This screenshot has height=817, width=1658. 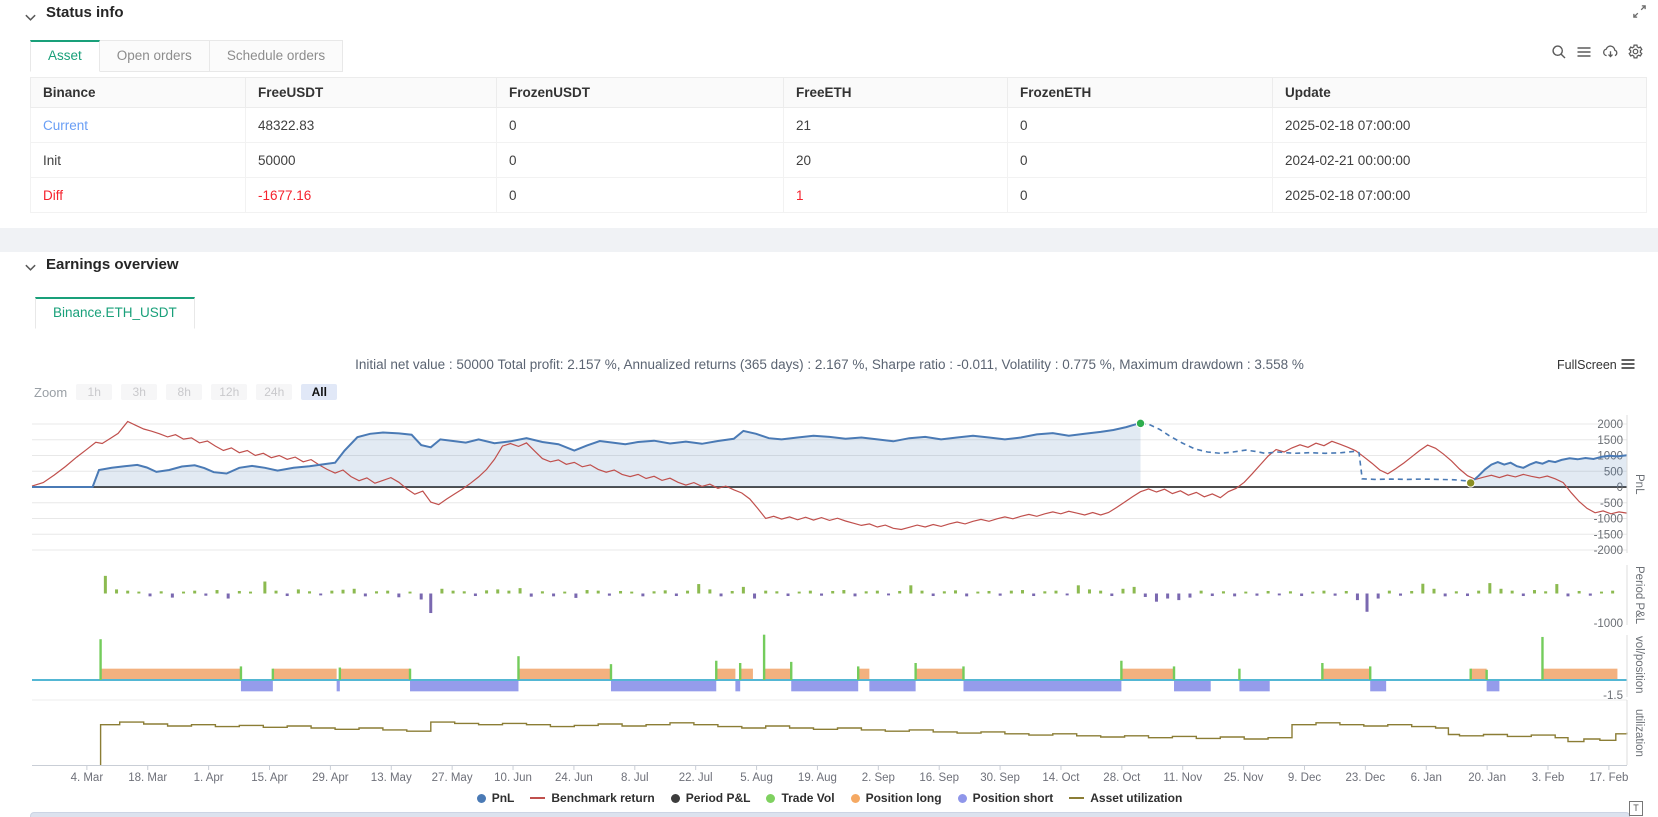 I want to click on x-tick-label: 5. Aug, so click(x=756, y=778).